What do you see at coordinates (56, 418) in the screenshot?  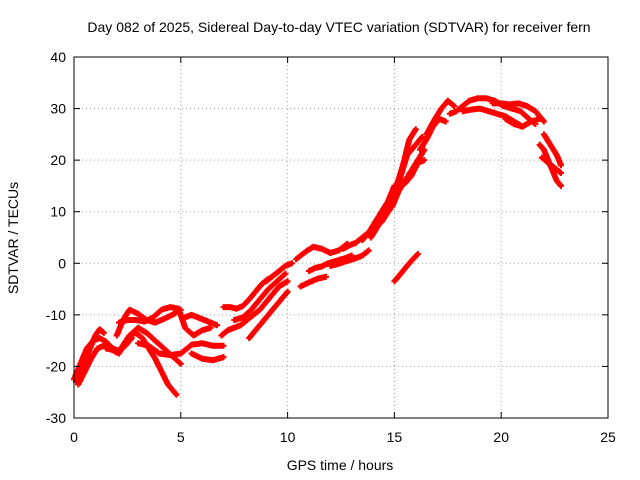 I see `y-tick-label: -30` at bounding box center [56, 418].